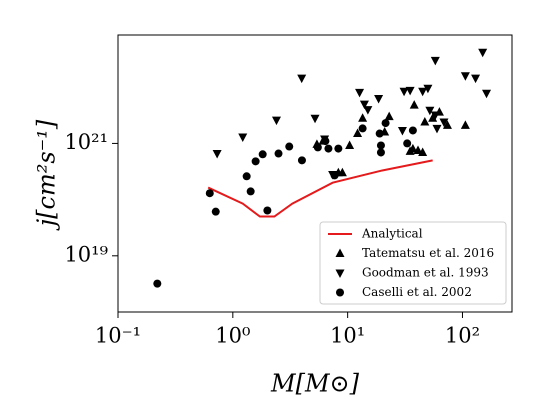 This screenshot has width=545, height=409. What do you see at coordinates (462, 336) in the screenshot?
I see `x-tick-label: 10²` at bounding box center [462, 336].